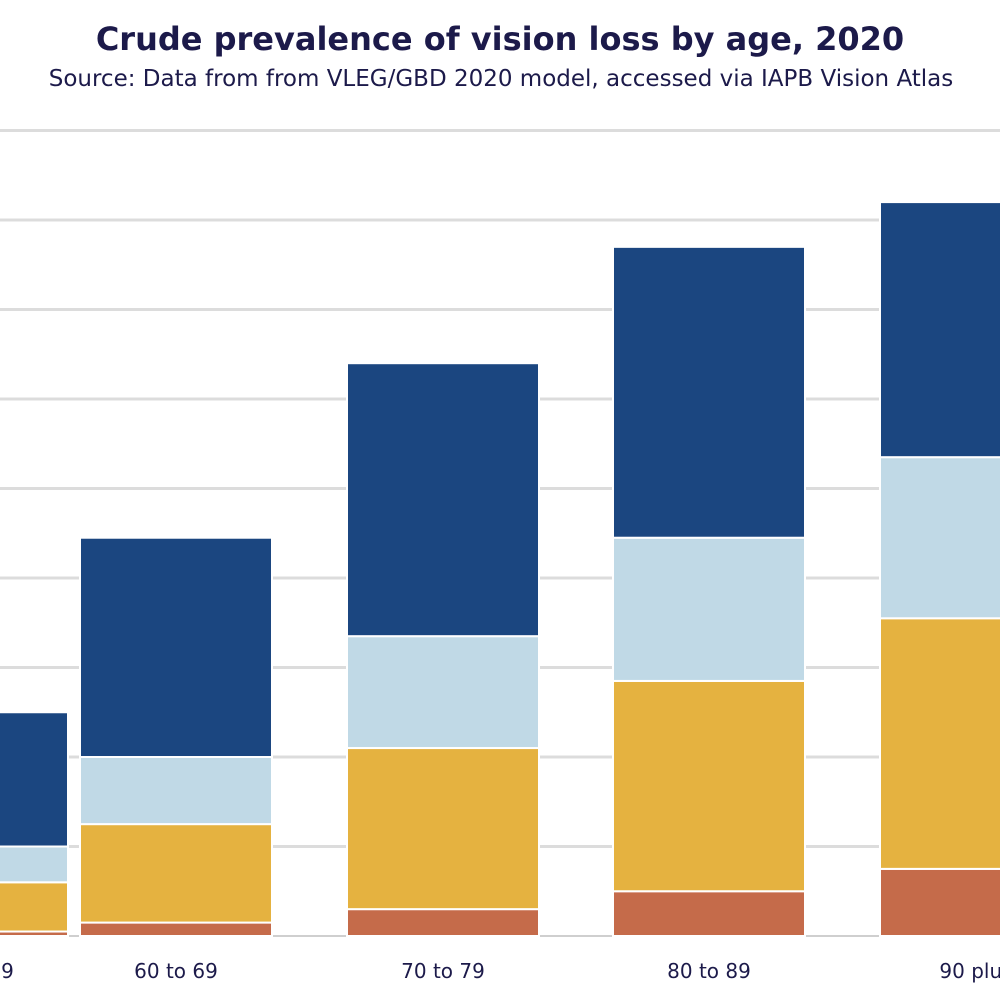 This screenshot has height=1000, width=1000. Describe the element at coordinates (969, 971) in the screenshot. I see `x-tick-label: 90 plus` at that location.